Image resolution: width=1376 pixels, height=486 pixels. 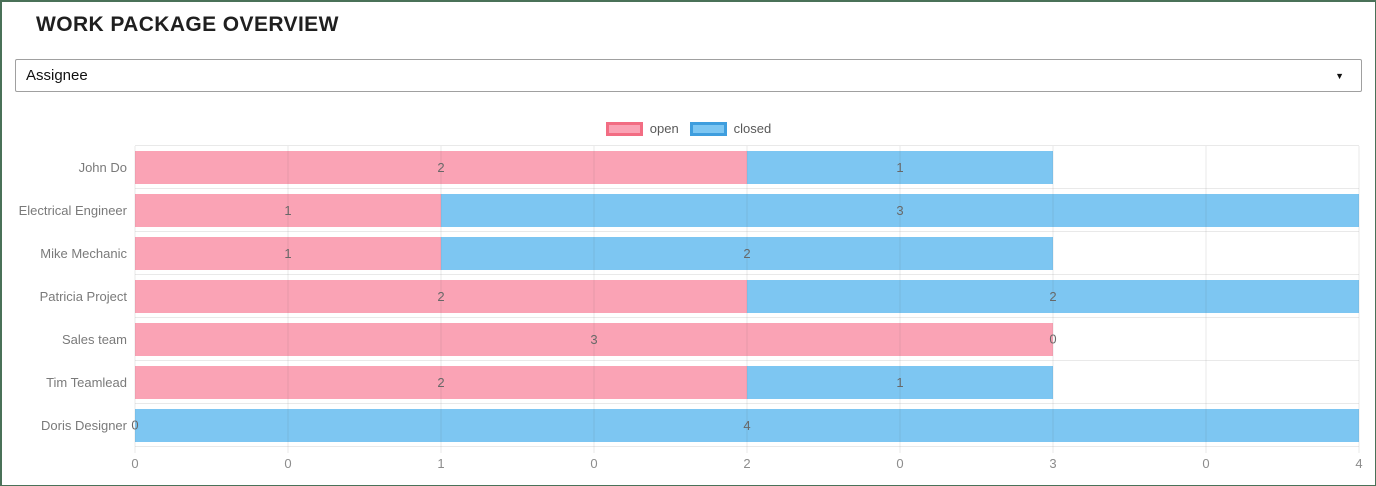 What do you see at coordinates (1339, 75) in the screenshot?
I see `chevron-down-icon: ▼` at bounding box center [1339, 75].